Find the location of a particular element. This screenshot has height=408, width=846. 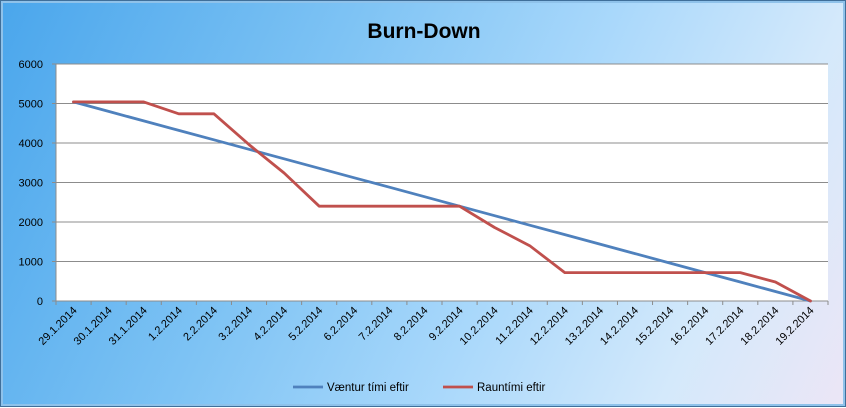

y-tick-label: 2000 is located at coordinates (31, 223).